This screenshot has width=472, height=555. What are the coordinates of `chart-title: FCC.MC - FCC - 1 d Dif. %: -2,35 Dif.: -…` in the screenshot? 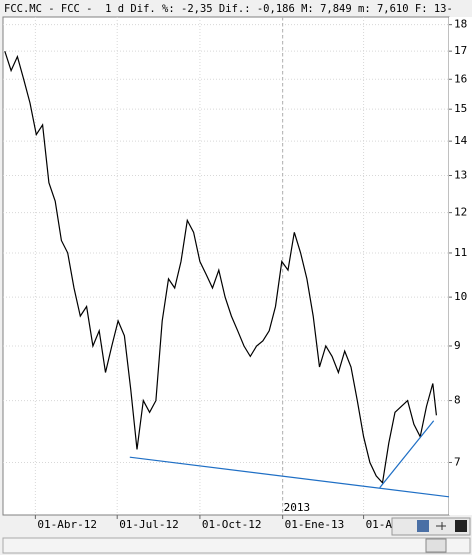 It's located at (228, 9).